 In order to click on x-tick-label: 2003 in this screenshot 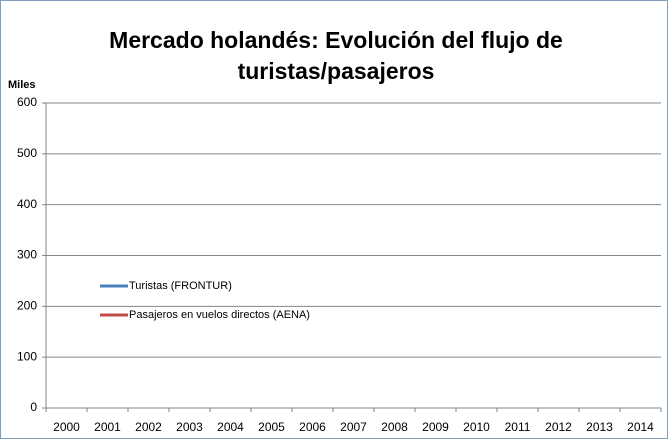, I will do `click(189, 427)`.